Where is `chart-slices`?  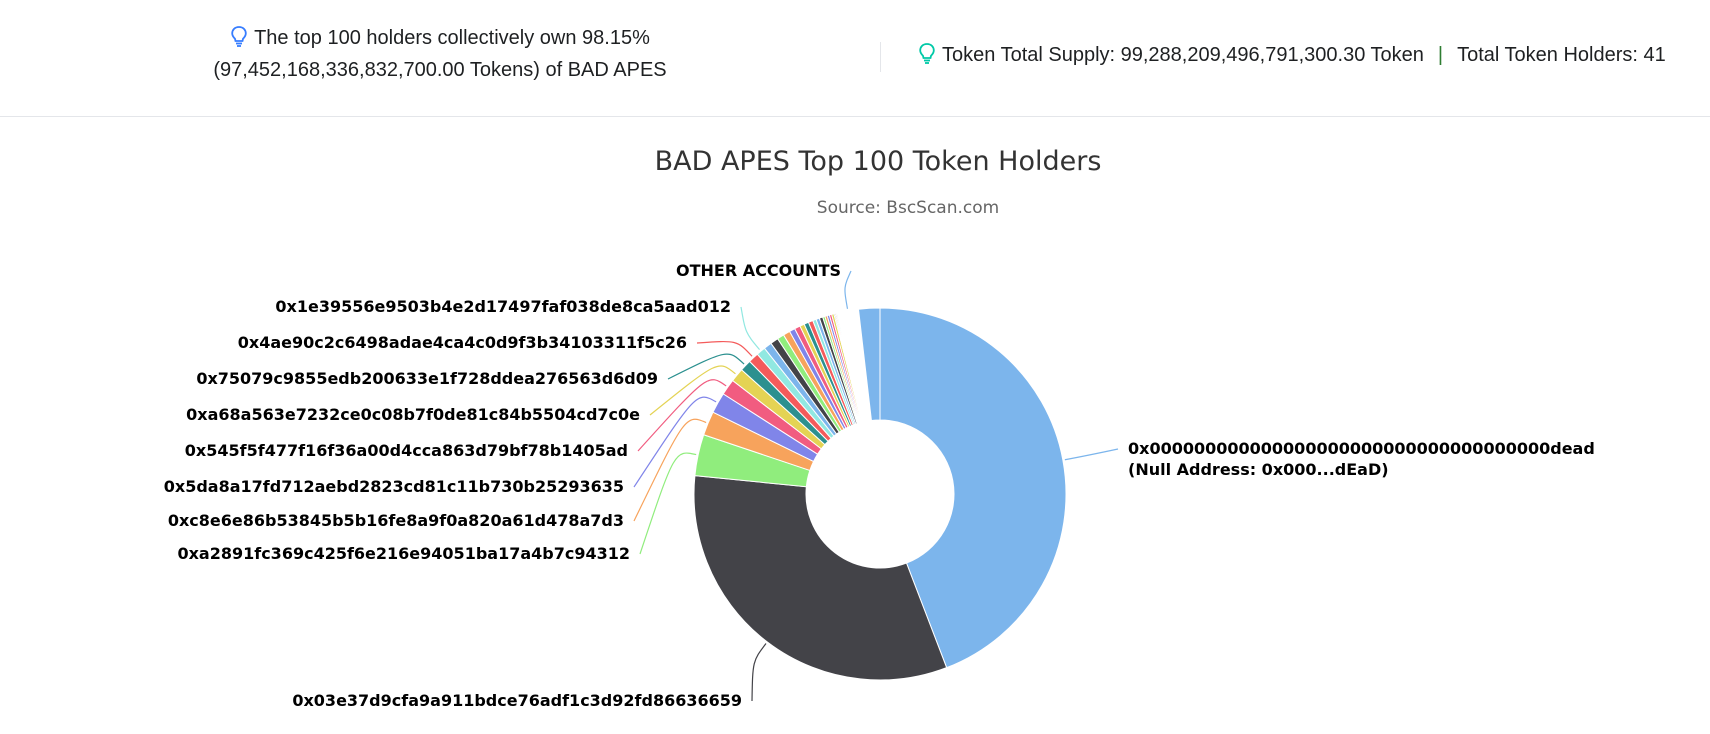
chart-slices is located at coordinates (880, 494).